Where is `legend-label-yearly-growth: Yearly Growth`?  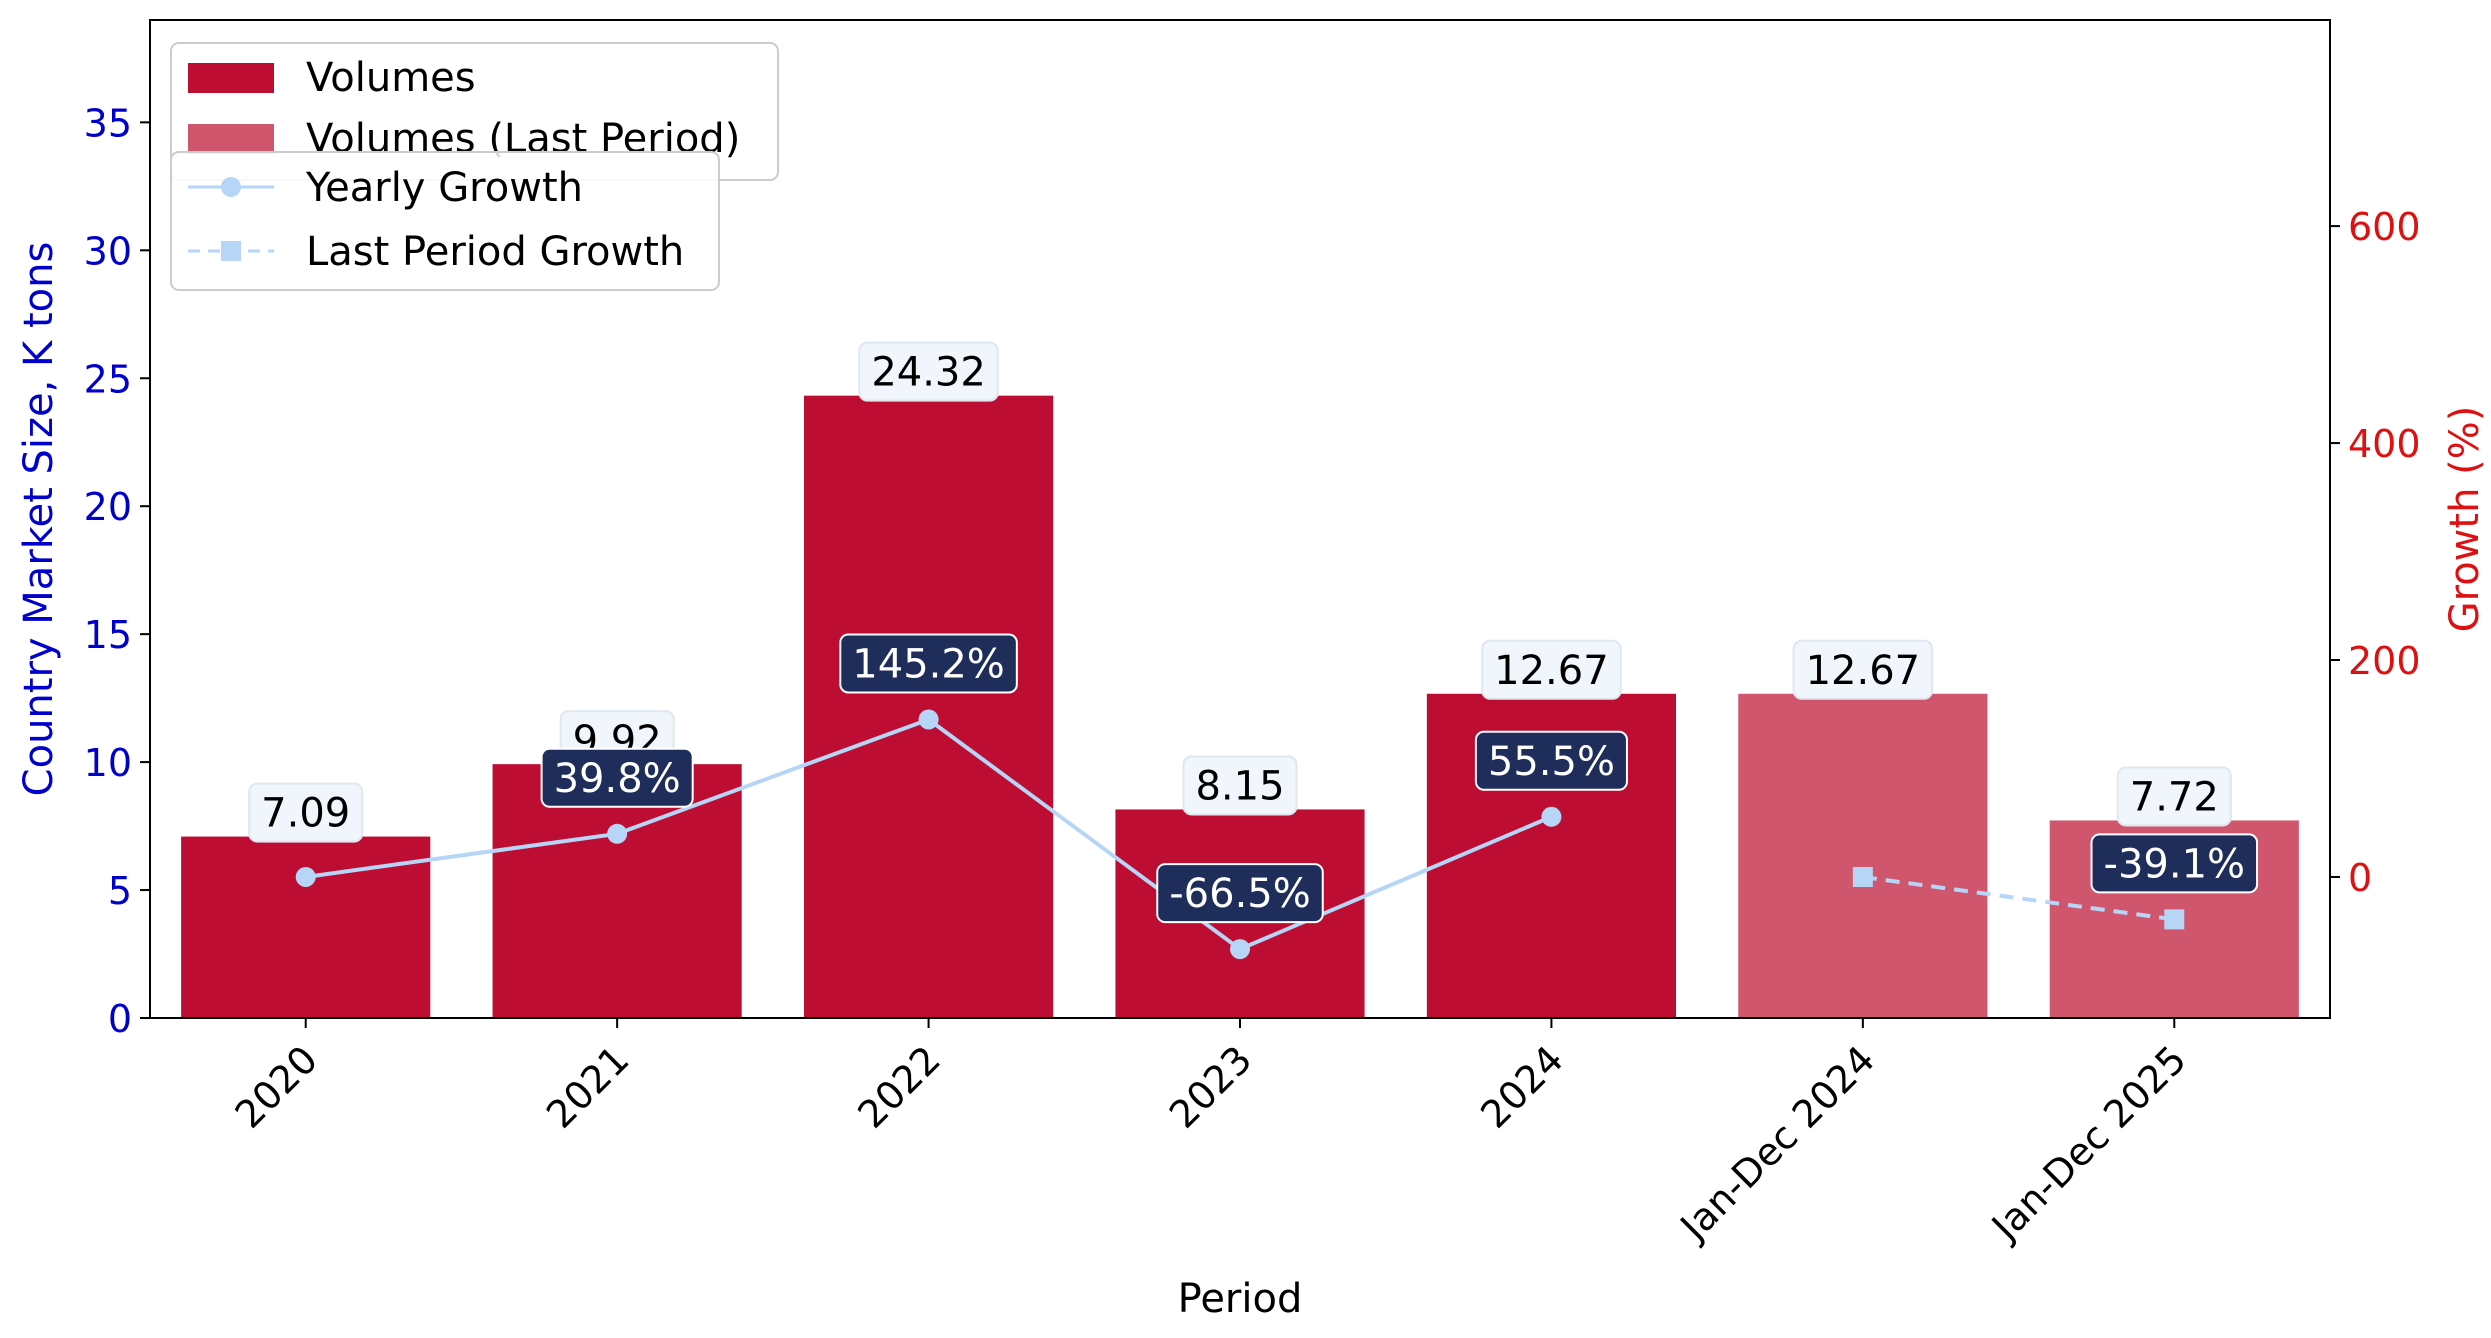
legend-label-yearly-growth: Yearly Growth is located at coordinates (444, 188).